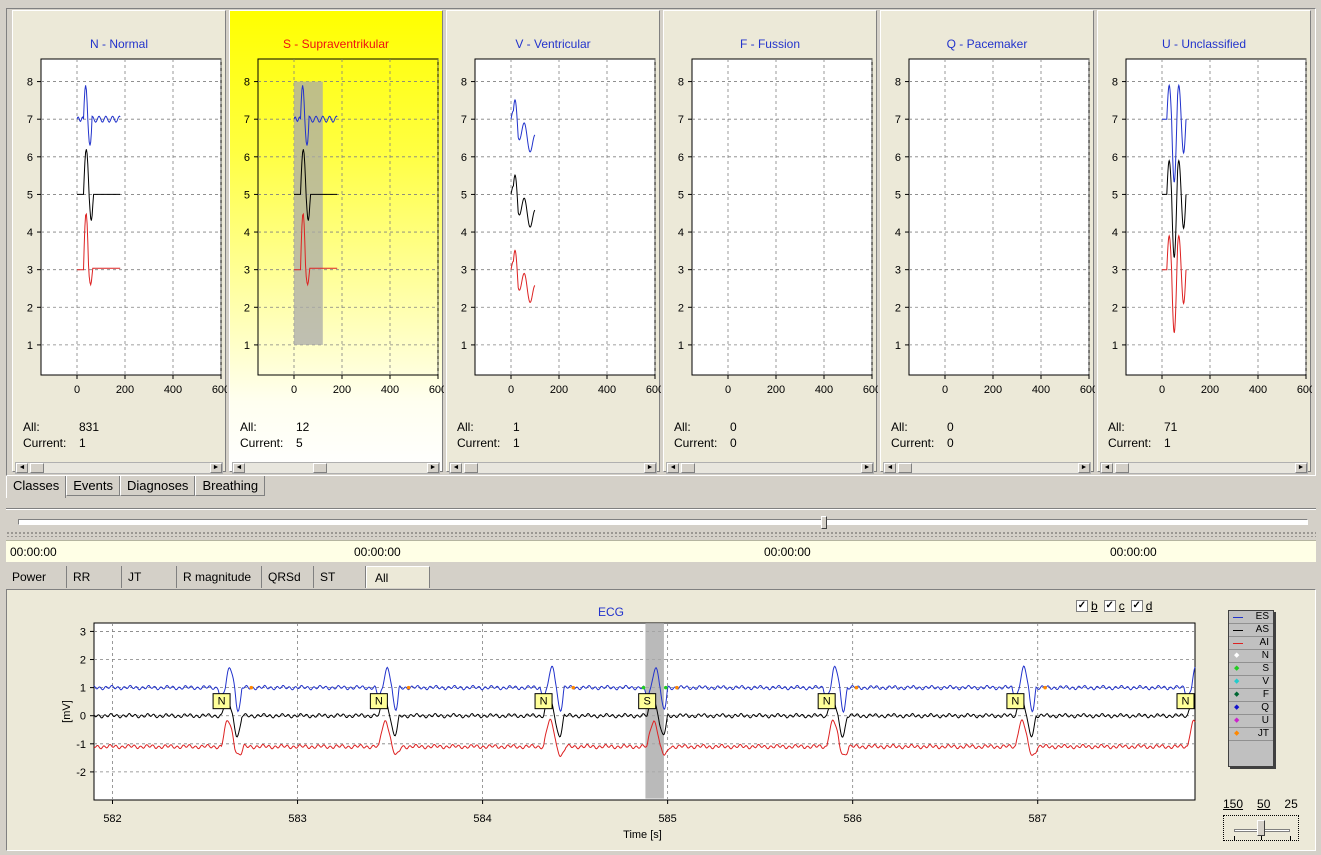  What do you see at coordinates (93, 486) in the screenshot?
I see `tab-events: Events` at bounding box center [93, 486].